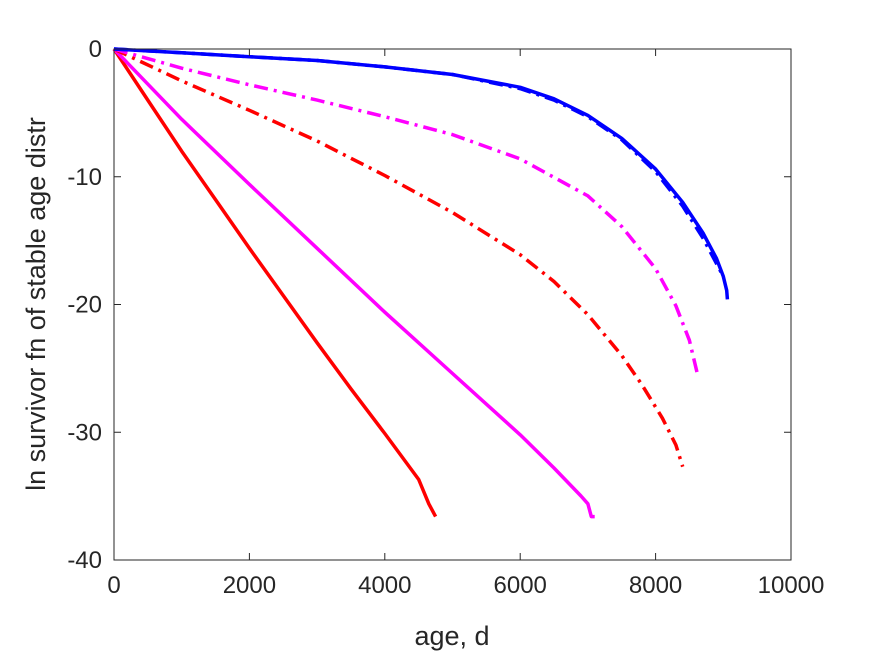 This screenshot has height=656, width=875. Describe the element at coordinates (36, 304) in the screenshot. I see `y-axis-label: ln survivor fn of stable age distr` at that location.